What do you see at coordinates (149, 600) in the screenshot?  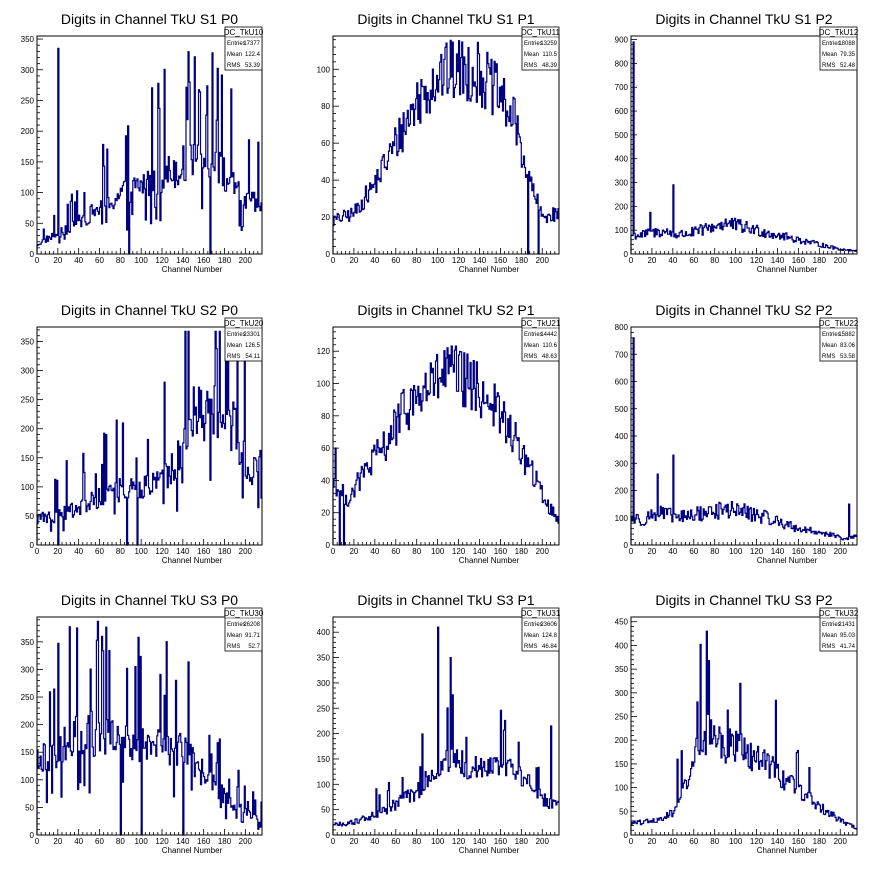 I see `panel-title: Digits in Channel TkU S3 P0` at bounding box center [149, 600].